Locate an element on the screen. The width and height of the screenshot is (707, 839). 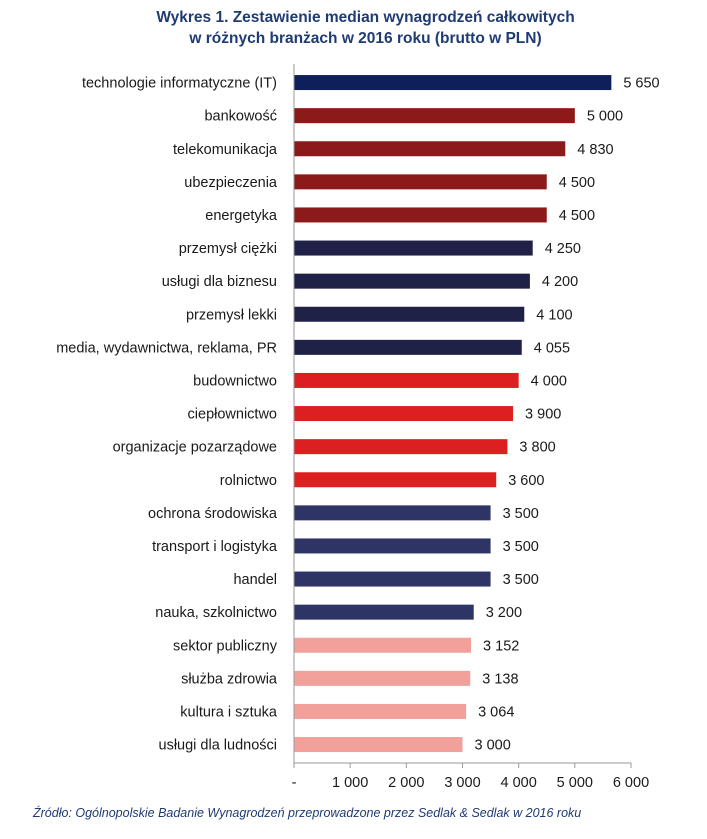
value-label: 3 800 is located at coordinates (537, 448).